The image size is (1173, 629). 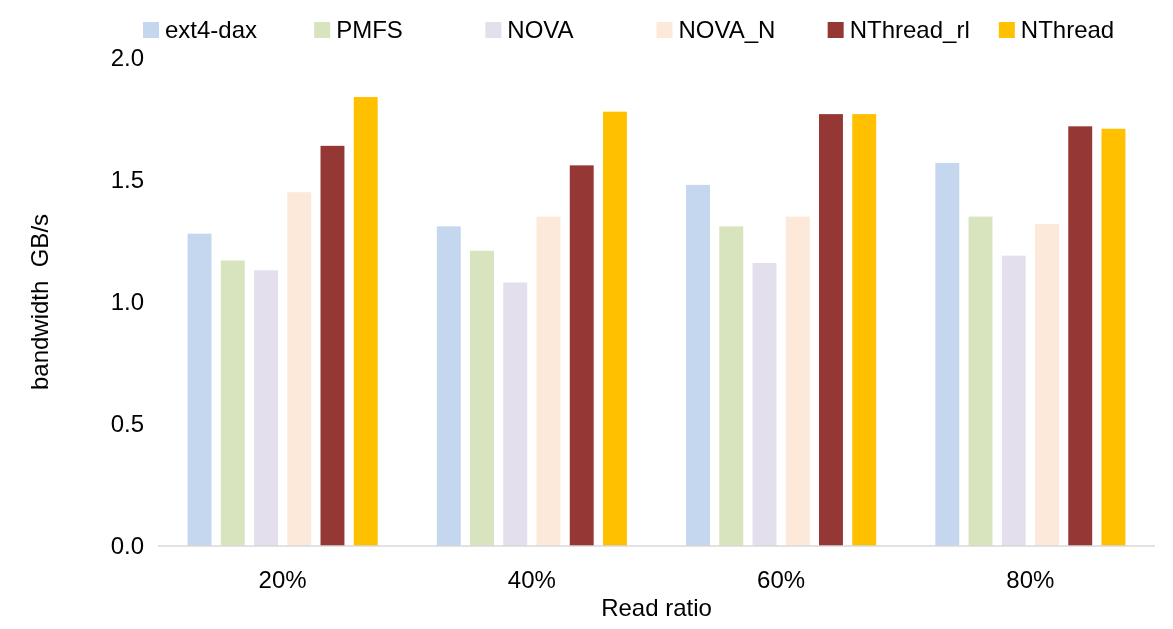 I want to click on y-tick-label: 0.5, so click(x=127, y=424).